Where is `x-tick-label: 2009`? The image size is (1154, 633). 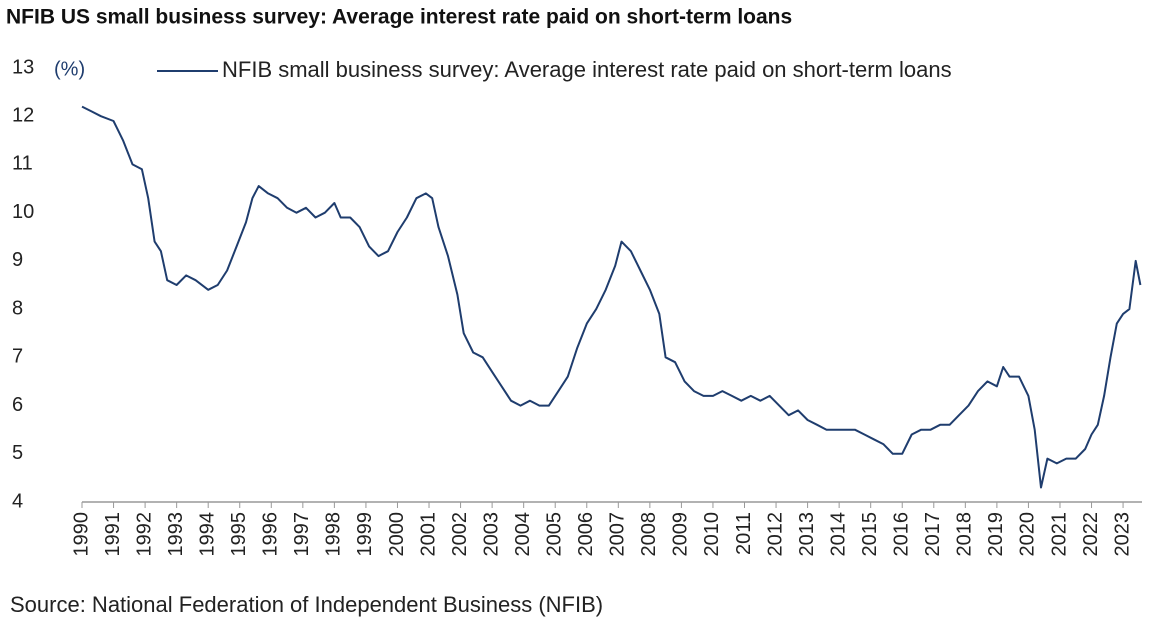 x-tick-label: 2009 is located at coordinates (681, 534).